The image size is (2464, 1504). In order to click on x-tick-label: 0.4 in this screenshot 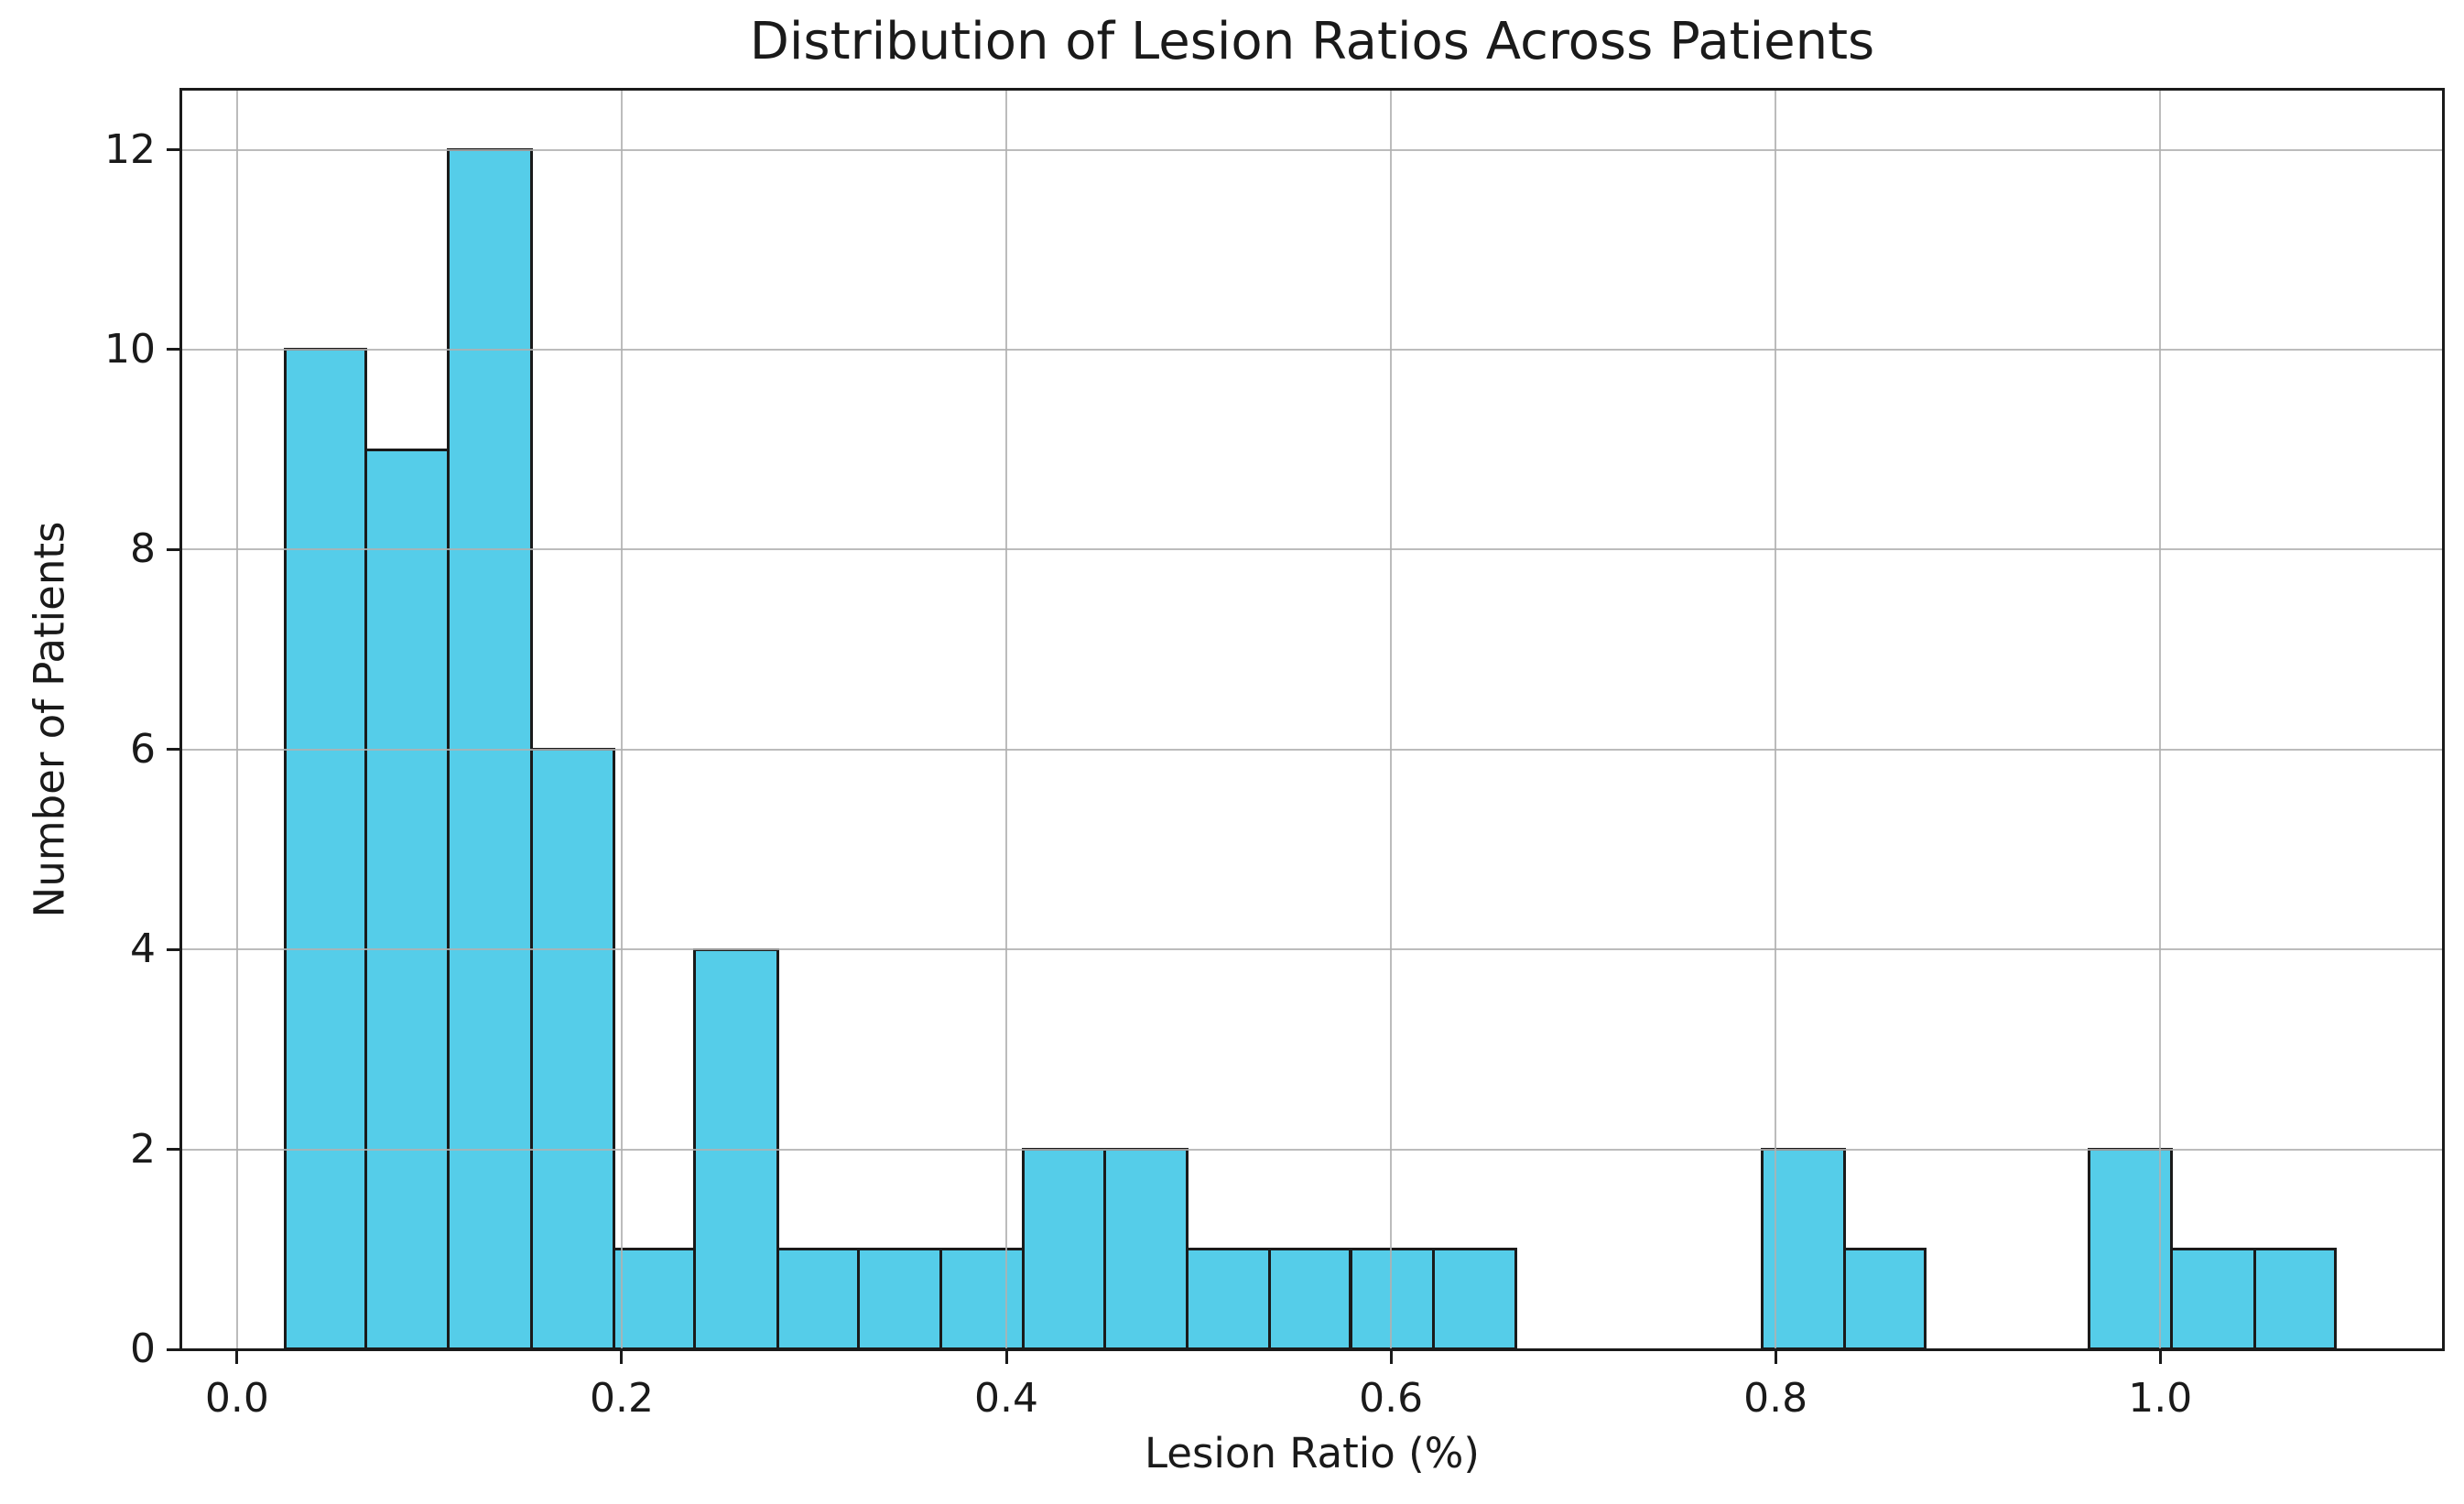, I will do `click(1006, 1398)`.